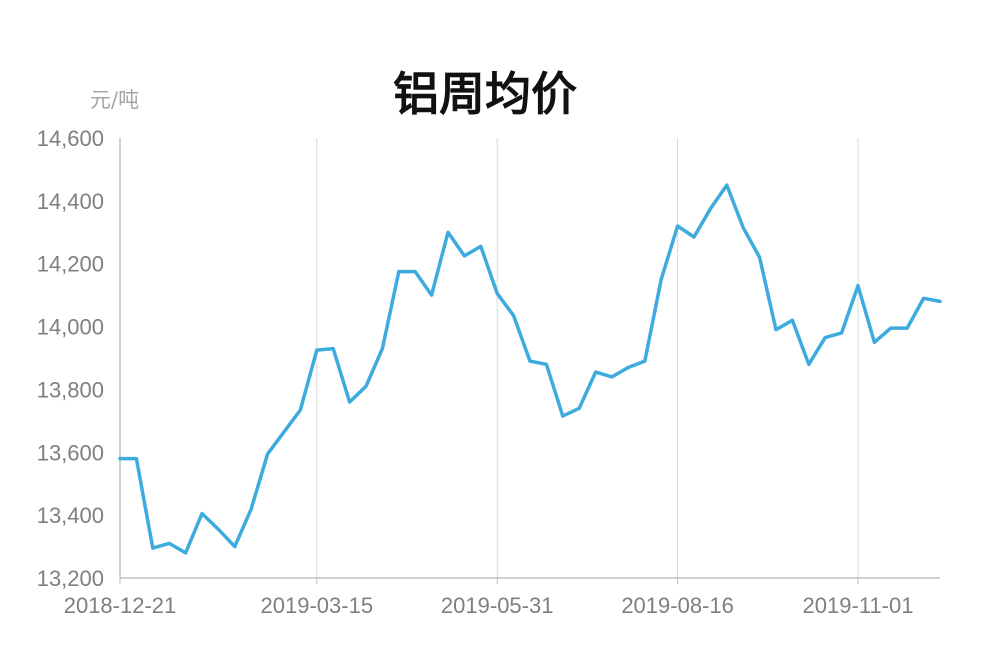  I want to click on x-tick-label: 2018-12-21, so click(120, 605).